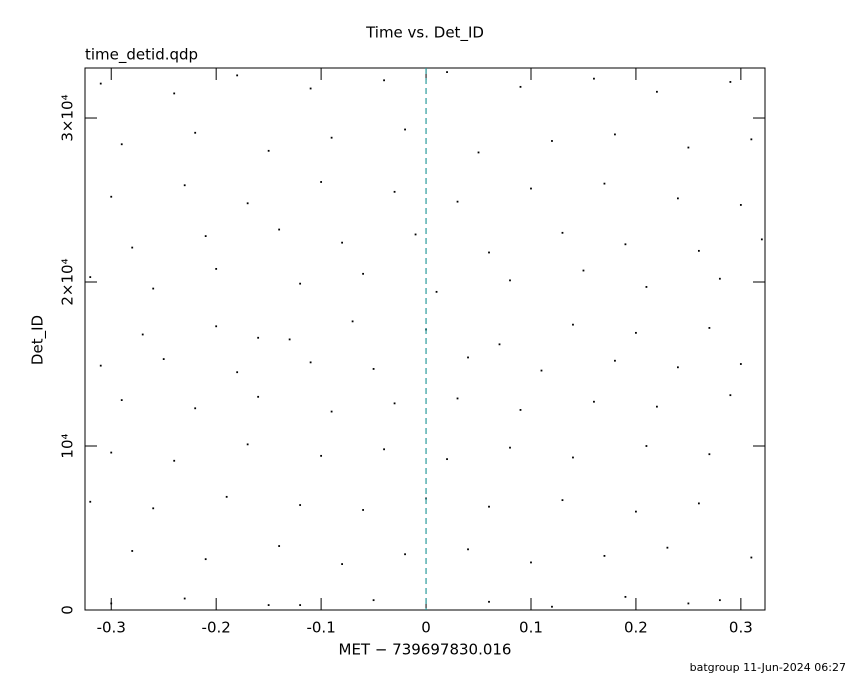 Image resolution: width=850 pixels, height=680 pixels. Describe the element at coordinates (425, 650) in the screenshot. I see `x-axis-label: MET − 739697830.016` at that location.